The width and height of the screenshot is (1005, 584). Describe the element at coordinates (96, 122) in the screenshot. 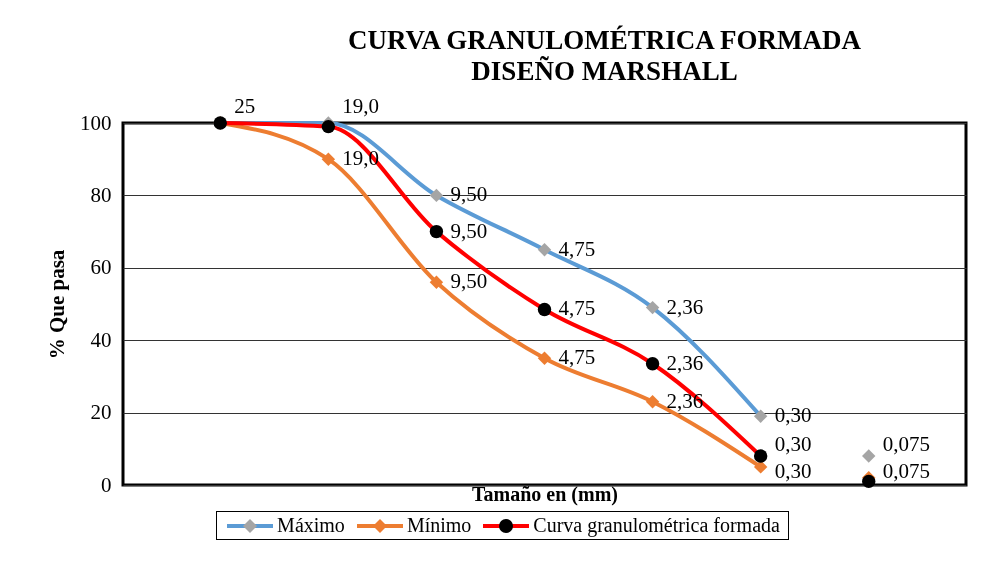

I see `y-tick-label: 100` at that location.